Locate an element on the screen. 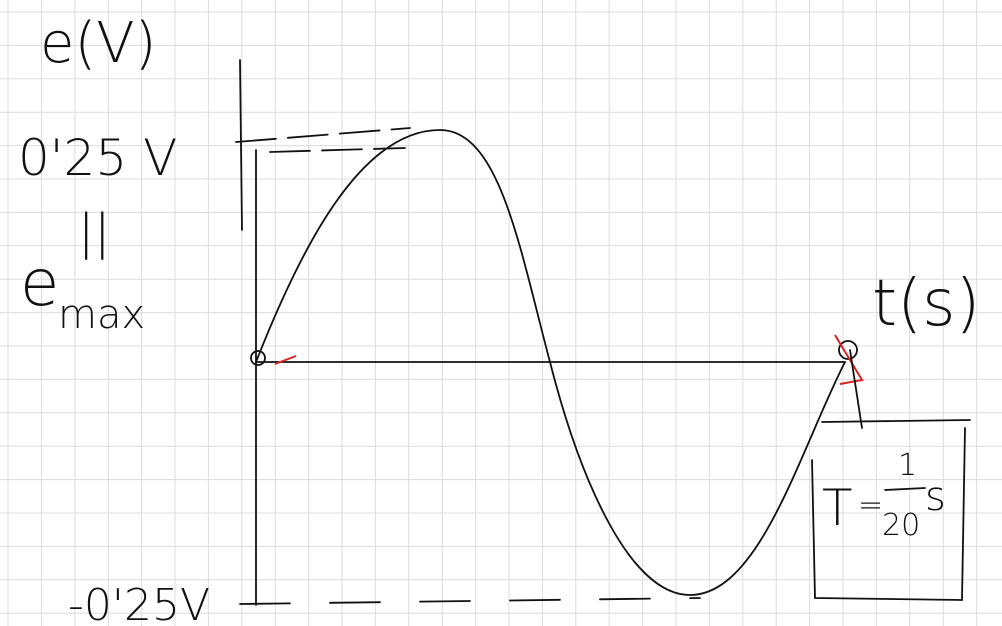 The image size is (1002, 626). period-denominator: 20 is located at coordinates (901, 525).